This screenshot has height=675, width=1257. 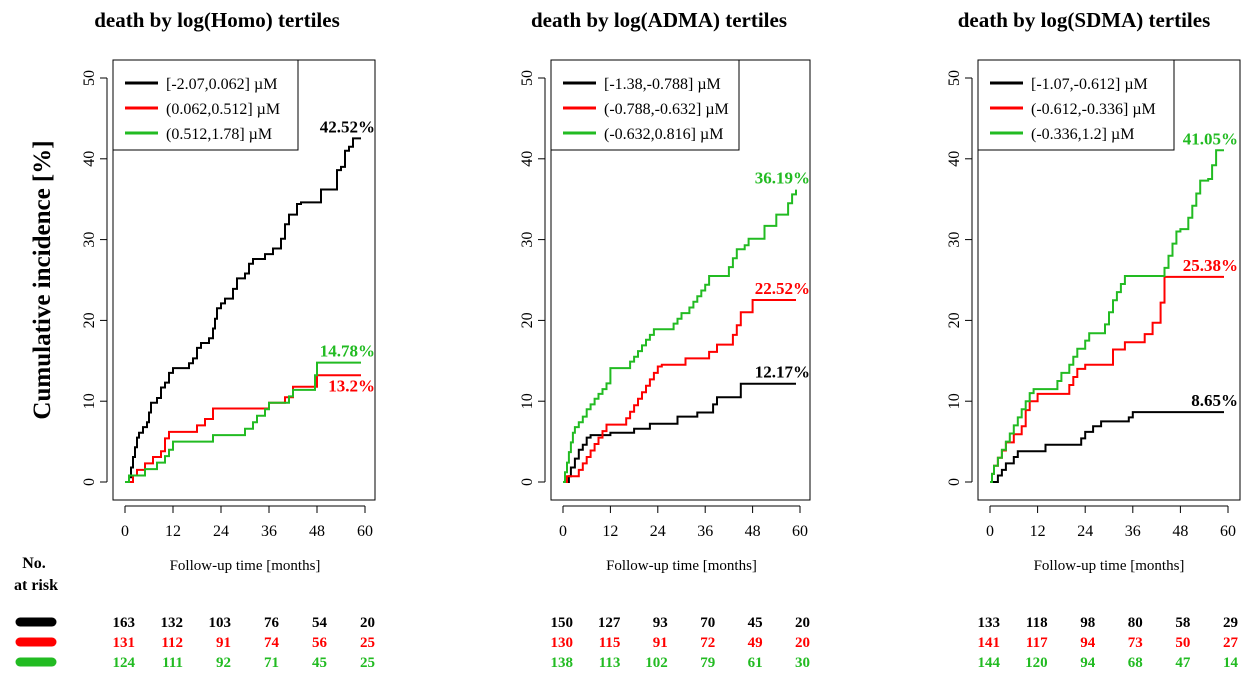 What do you see at coordinates (320, 623) in the screenshot?
I see `at-risk-value: 54` at bounding box center [320, 623].